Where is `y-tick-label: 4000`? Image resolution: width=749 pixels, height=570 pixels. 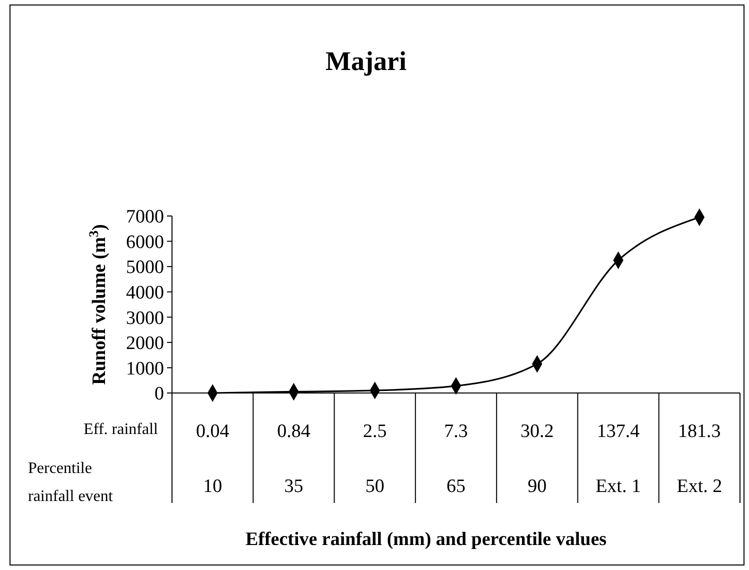 y-tick-label: 4000 is located at coordinates (145, 293).